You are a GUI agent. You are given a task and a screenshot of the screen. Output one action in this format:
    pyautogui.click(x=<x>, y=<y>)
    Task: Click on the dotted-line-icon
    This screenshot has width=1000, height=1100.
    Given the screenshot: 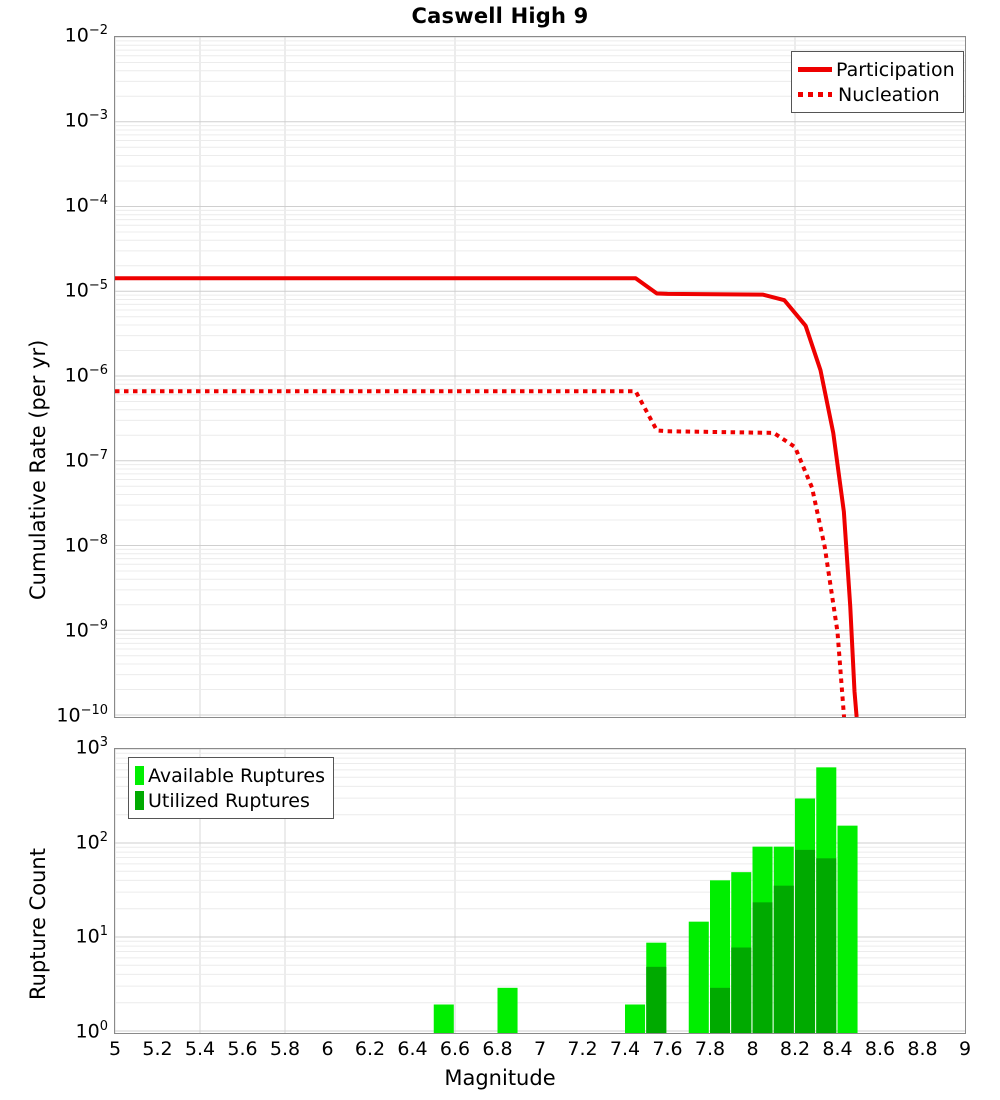 What is the action you would take?
    pyautogui.click(x=815, y=94)
    